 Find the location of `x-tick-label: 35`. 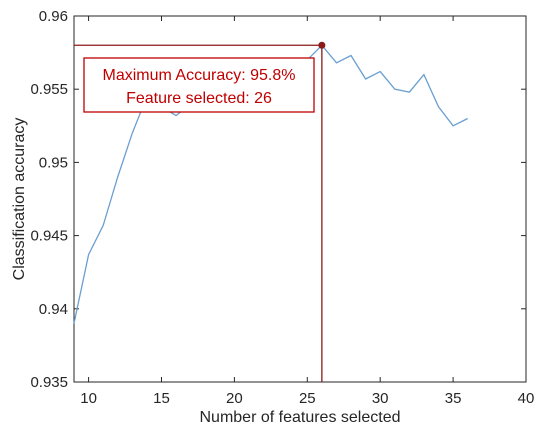

x-tick-label: 35 is located at coordinates (453, 398).